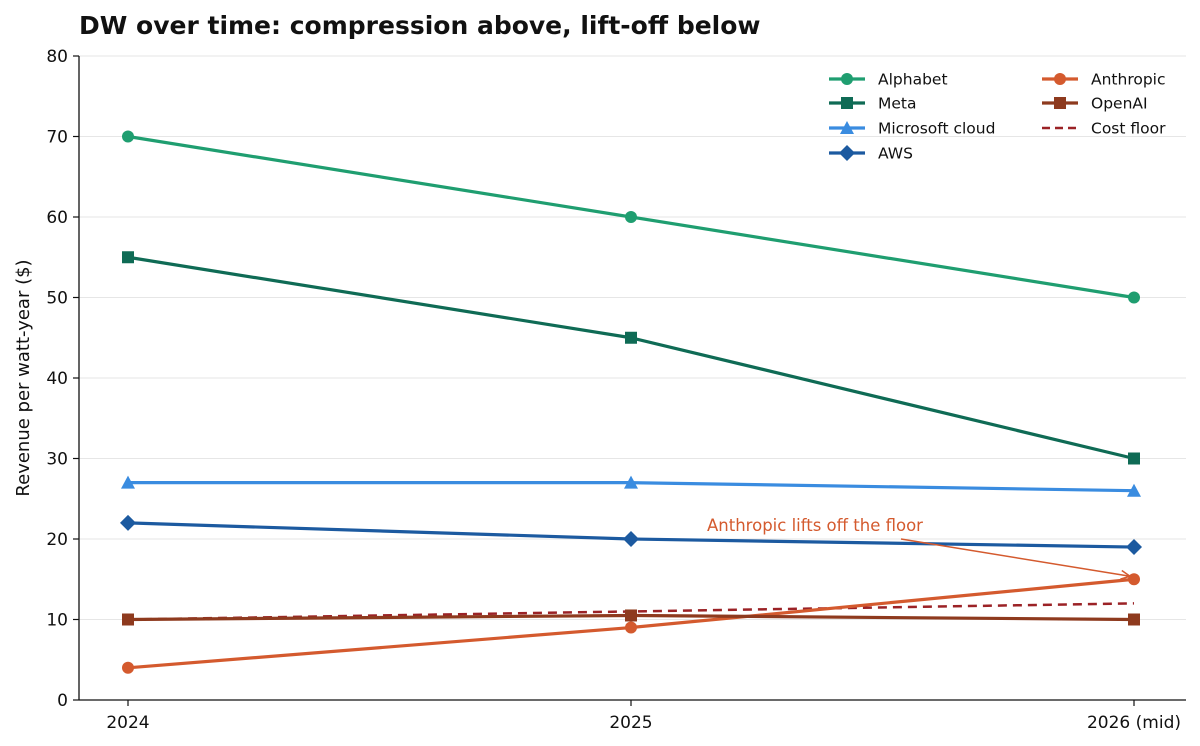 The height and width of the screenshot is (746, 1200). I want to click on y-tick-label: 0, so click(62, 701).